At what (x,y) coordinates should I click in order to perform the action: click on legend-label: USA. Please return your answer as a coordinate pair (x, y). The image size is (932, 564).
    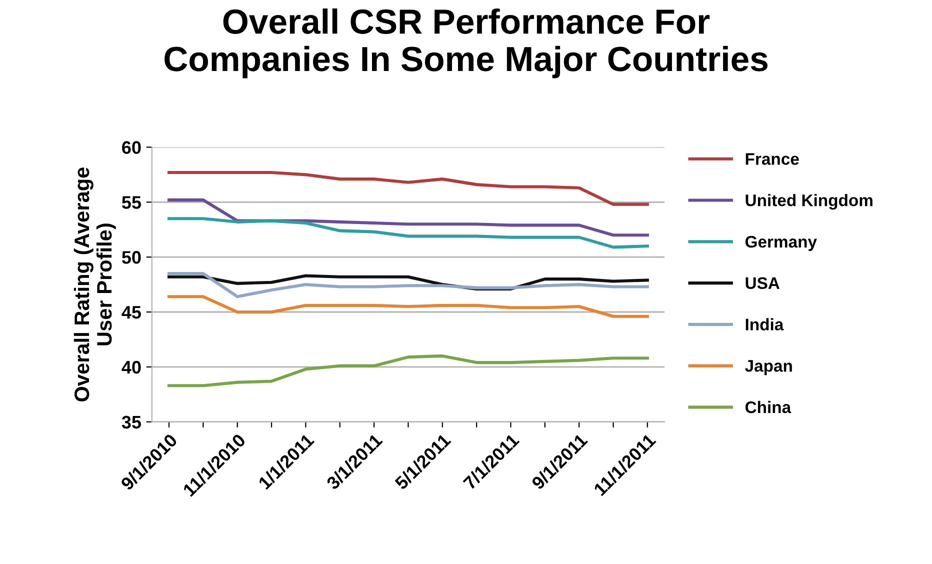
    Looking at the image, I should click on (763, 283).